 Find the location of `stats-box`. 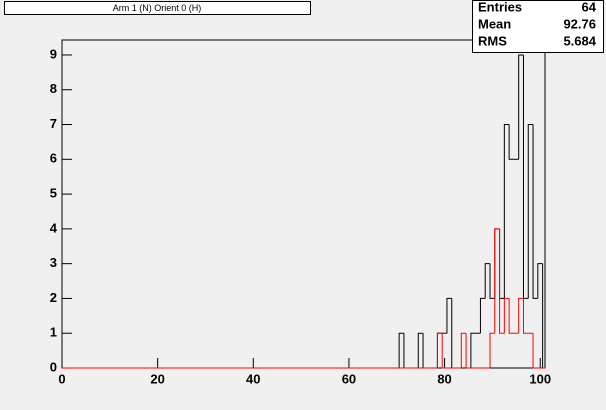

stats-box is located at coordinates (538, 26).